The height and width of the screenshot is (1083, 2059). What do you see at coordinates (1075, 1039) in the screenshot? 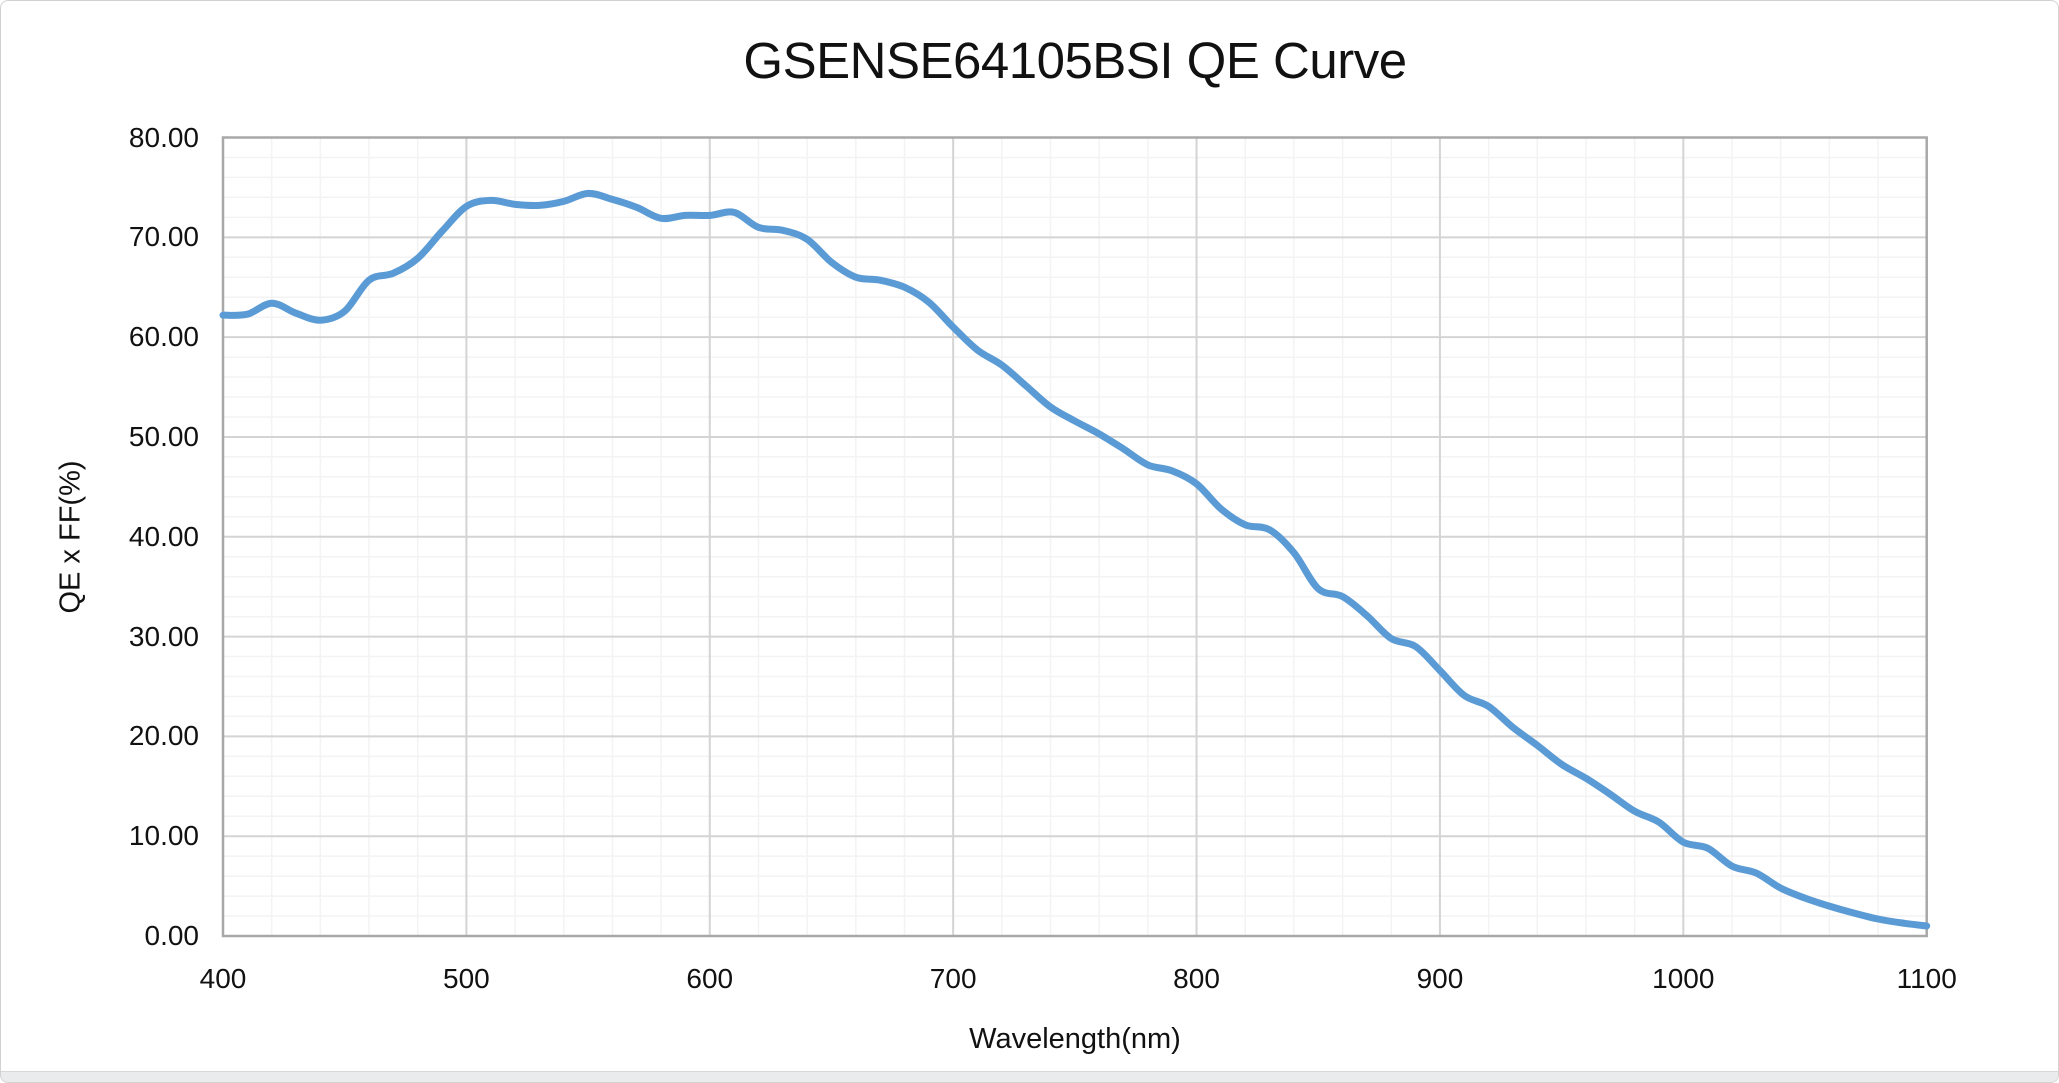
I see `x-axis-title: Wavelength(nm)` at bounding box center [1075, 1039].